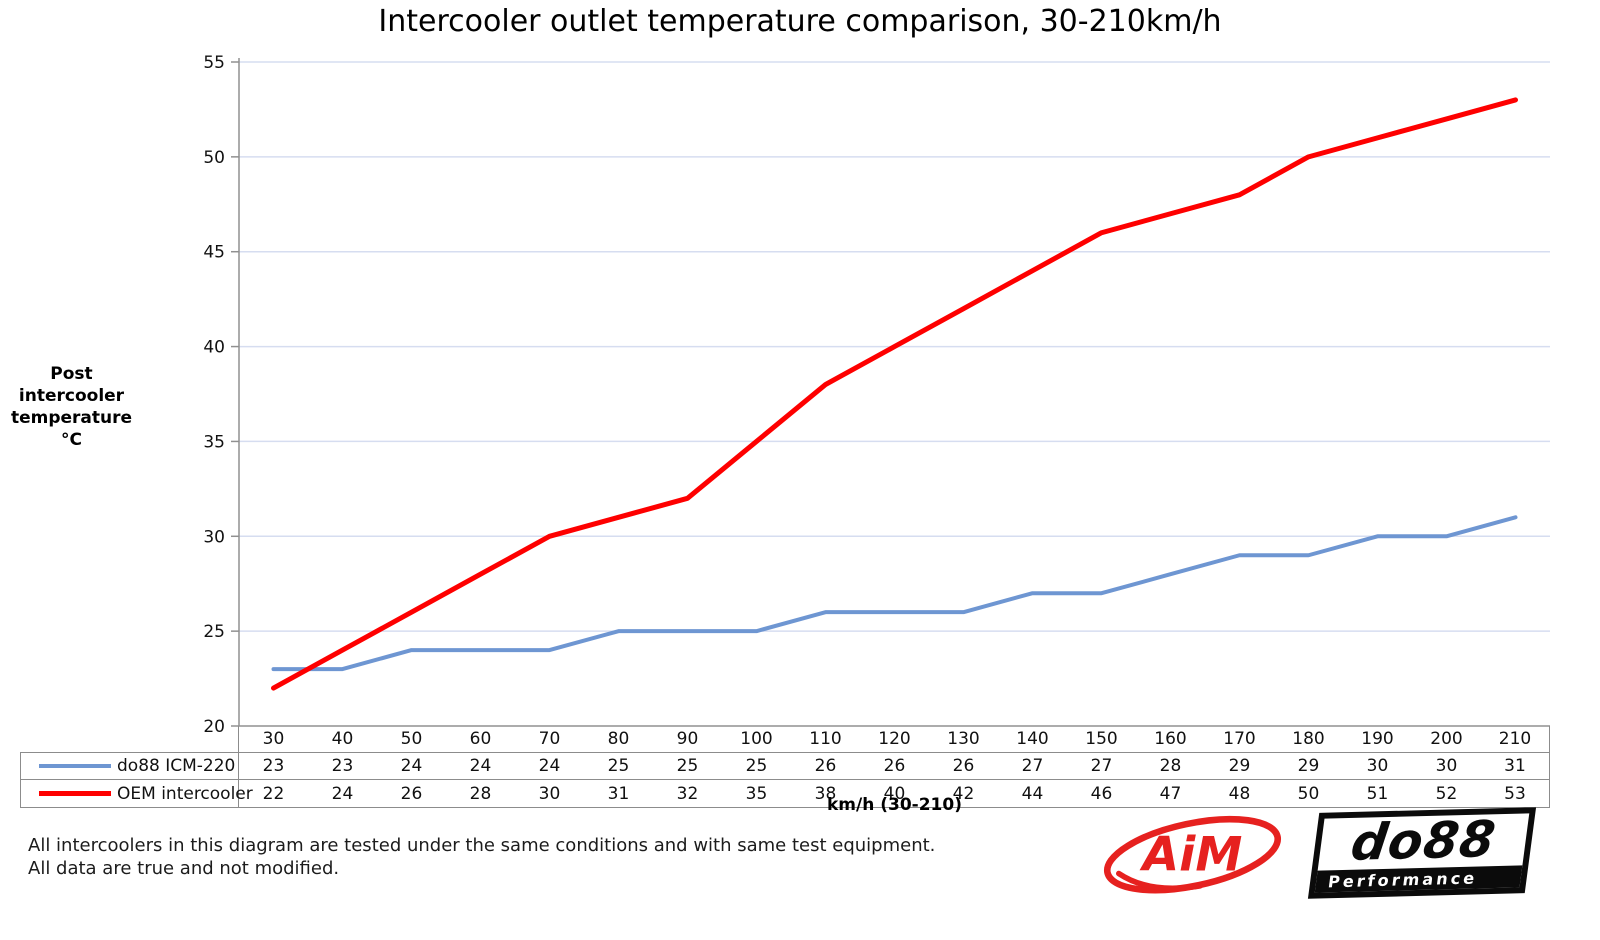  What do you see at coordinates (1423, 841) in the screenshot?
I see `do88-logo-text: do88` at bounding box center [1423, 841].